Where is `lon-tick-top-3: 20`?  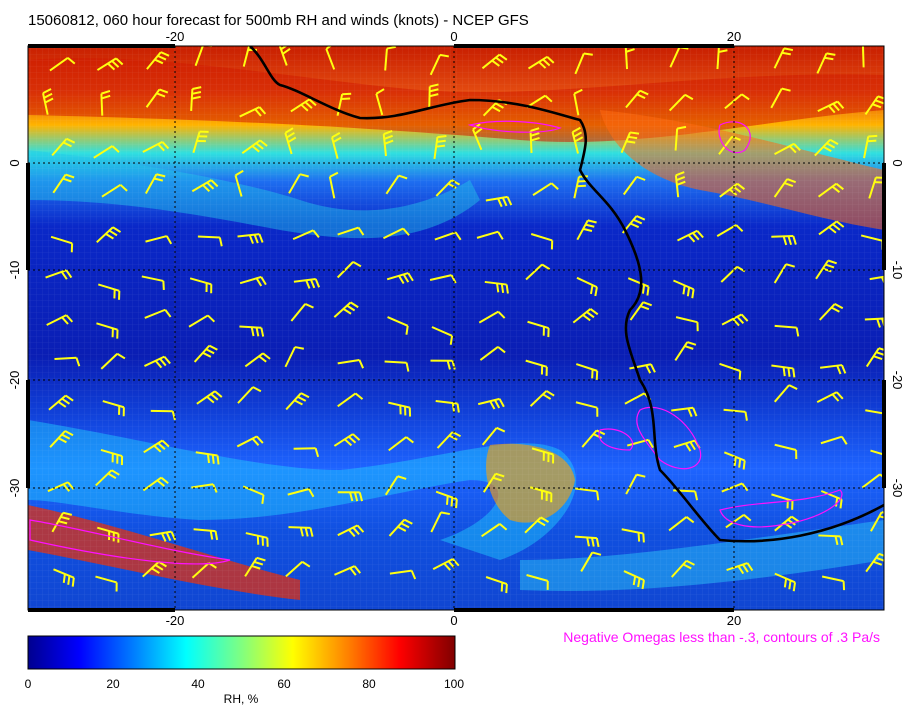 lon-tick-top-3: 20 is located at coordinates (734, 36).